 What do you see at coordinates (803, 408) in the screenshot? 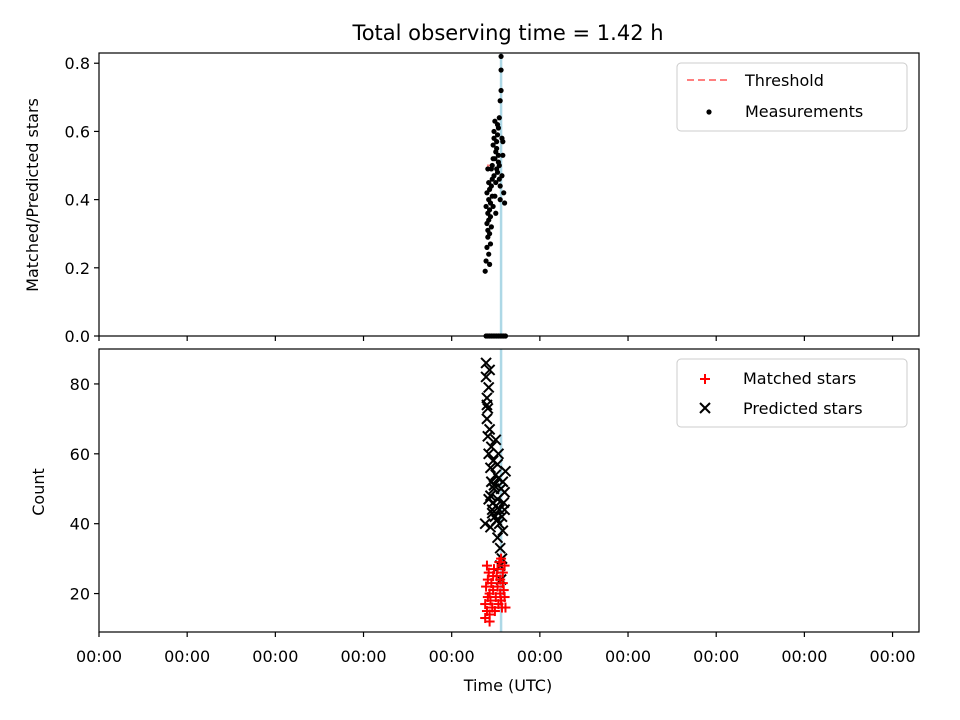
I see `legend-predicted-label: Predicted stars` at bounding box center [803, 408].